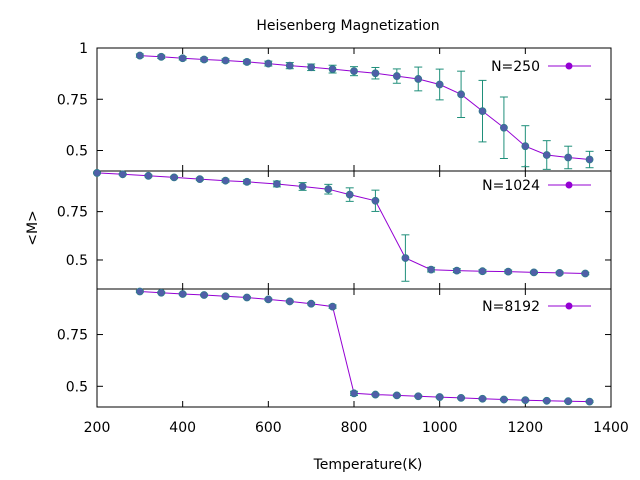  I want to click on x-tick-label: 800, so click(354, 428).